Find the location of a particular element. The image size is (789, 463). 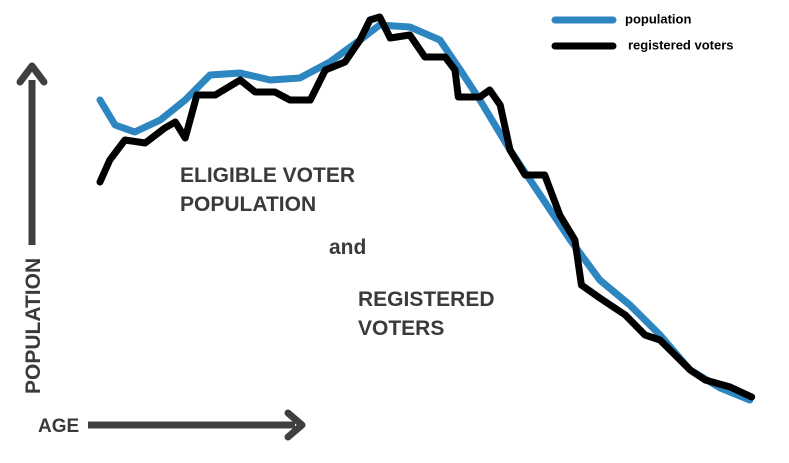

annotation: POPULATION is located at coordinates (248, 204).